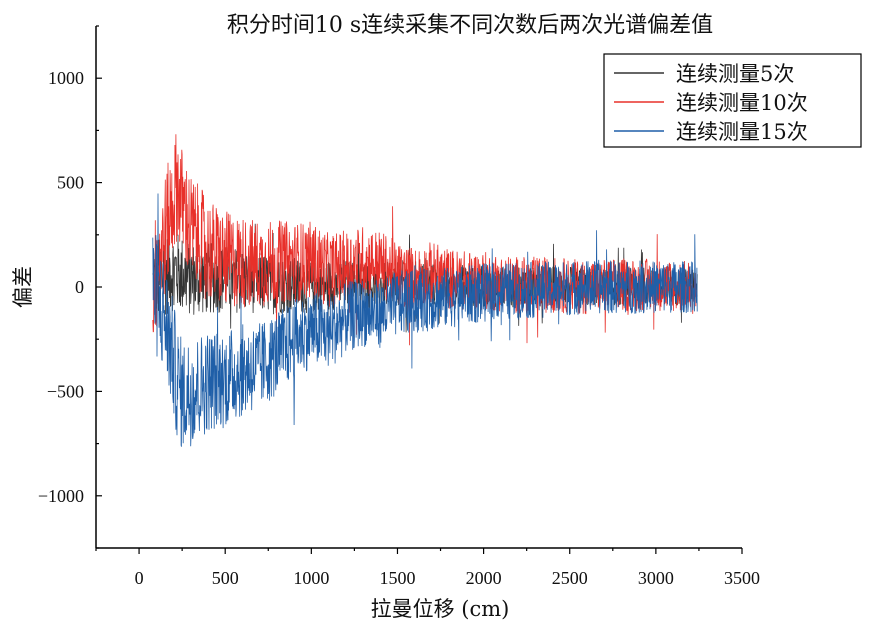 Image resolution: width=876 pixels, height=638 pixels. Describe the element at coordinates (742, 132) in the screenshot. I see `legend-label-3: 连续测量15次` at that location.